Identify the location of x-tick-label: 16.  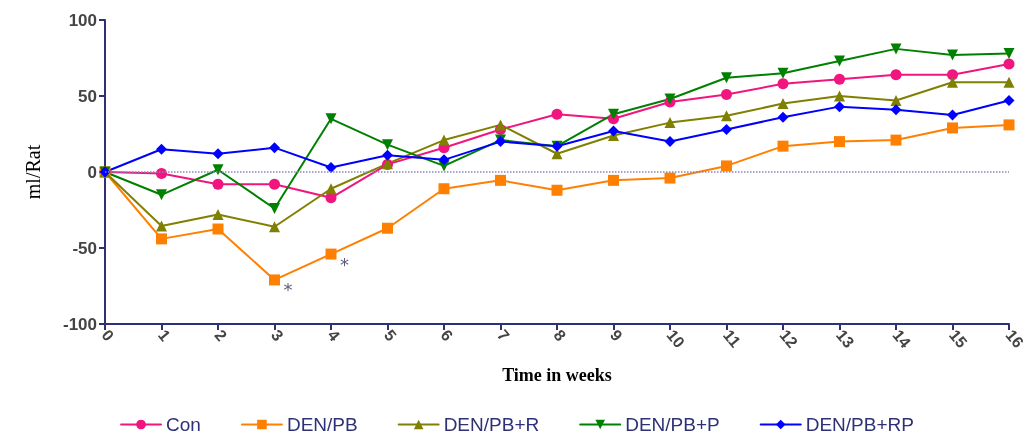
(1015, 339).